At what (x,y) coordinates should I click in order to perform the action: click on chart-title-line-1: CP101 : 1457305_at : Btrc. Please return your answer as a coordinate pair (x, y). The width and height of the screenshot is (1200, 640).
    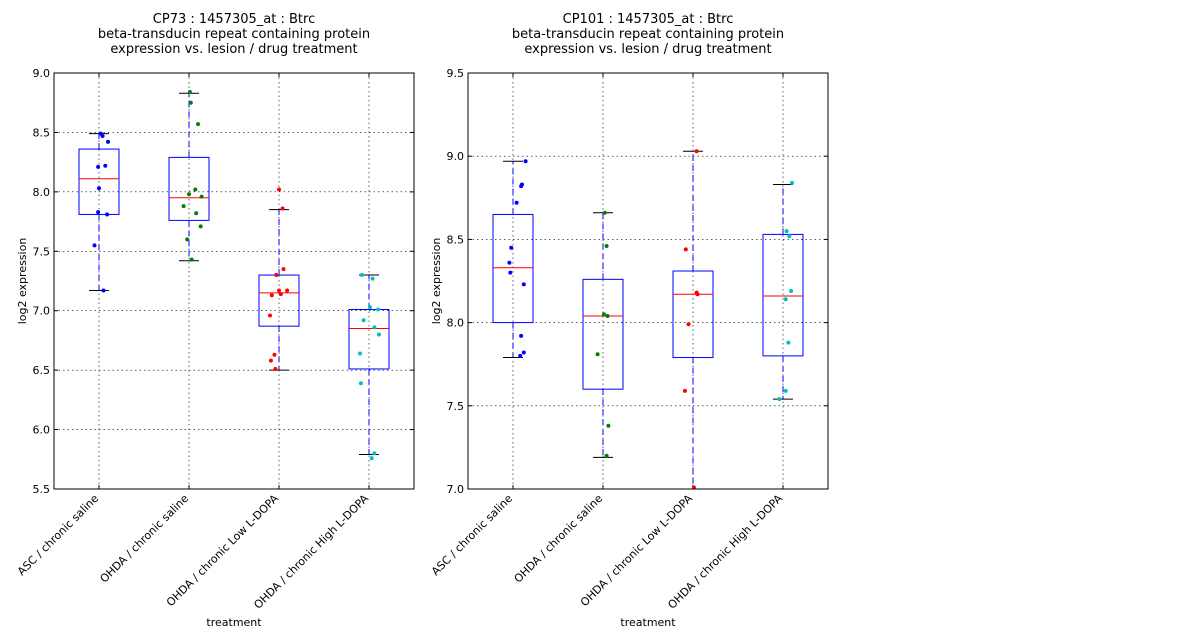
    Looking at the image, I should click on (648, 19).